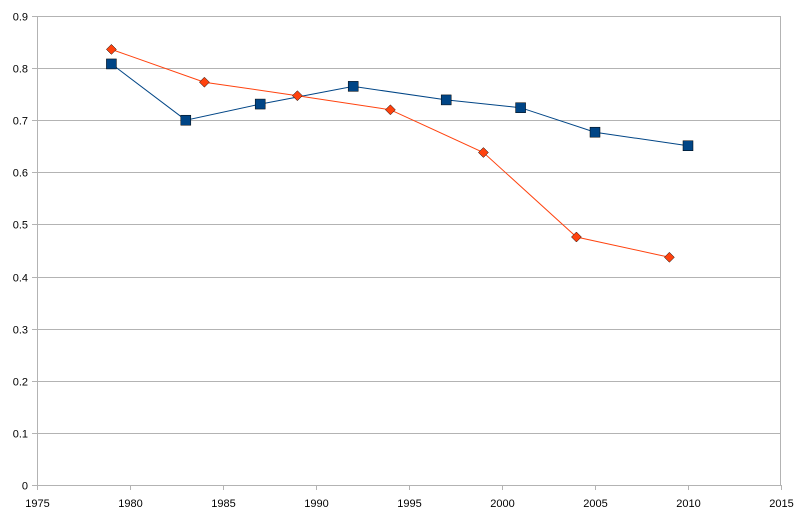 The width and height of the screenshot is (806, 523). I want to click on x-tick-label: 2015, so click(781, 504).